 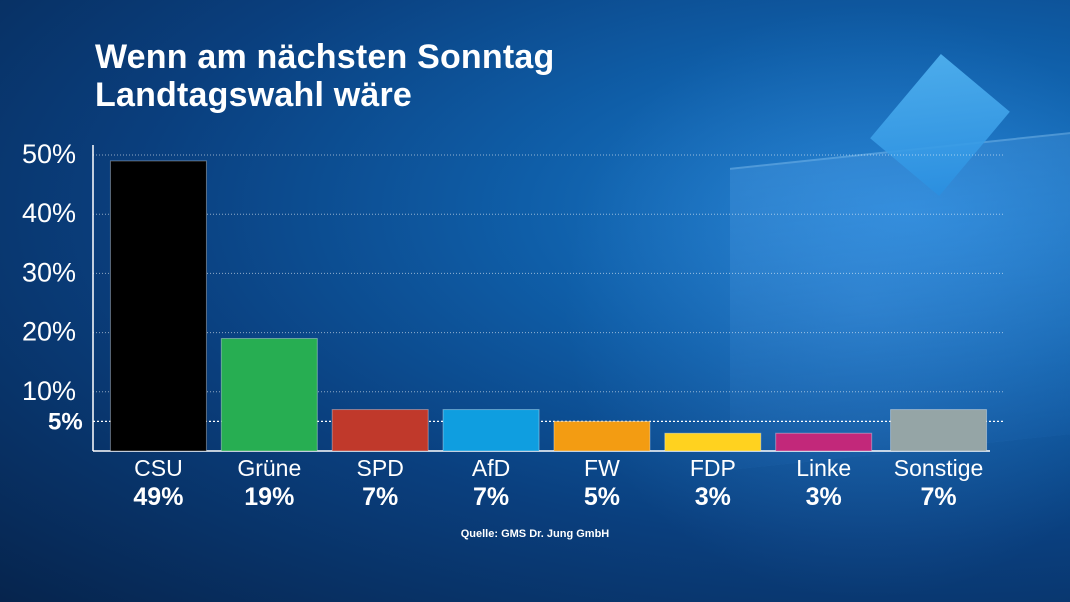 I want to click on threshold-label: 5%, so click(x=65, y=421).